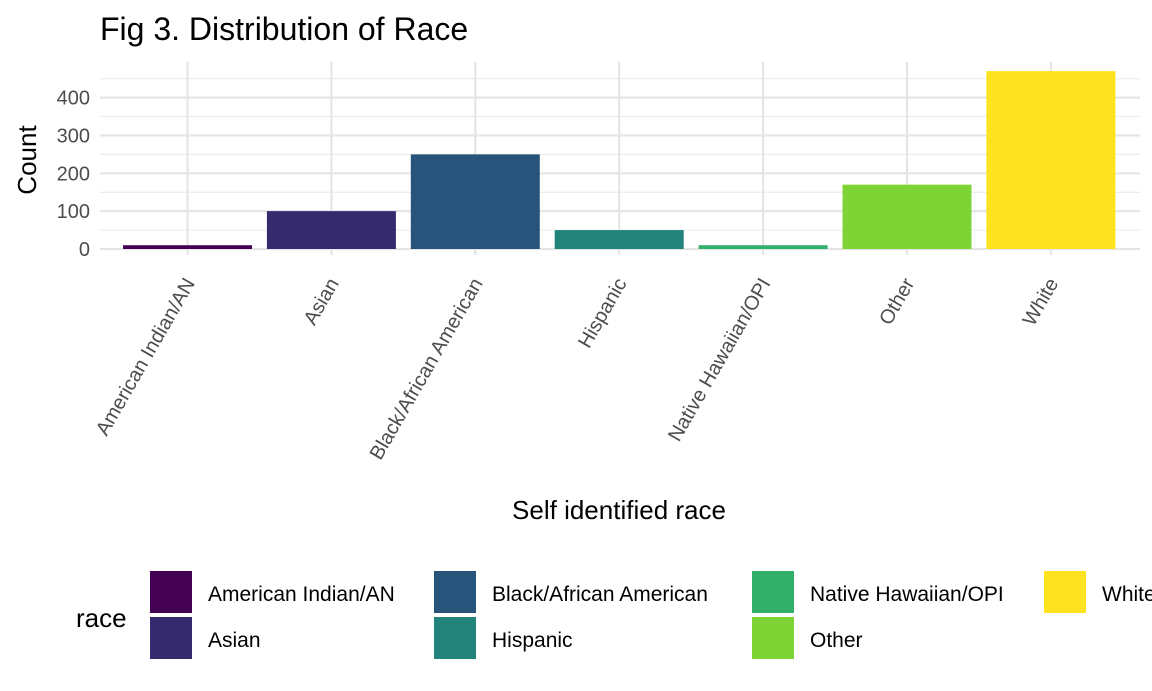 The height and width of the screenshot is (691, 1152). I want to click on x-tick-label: Black/African American, so click(427, 369).